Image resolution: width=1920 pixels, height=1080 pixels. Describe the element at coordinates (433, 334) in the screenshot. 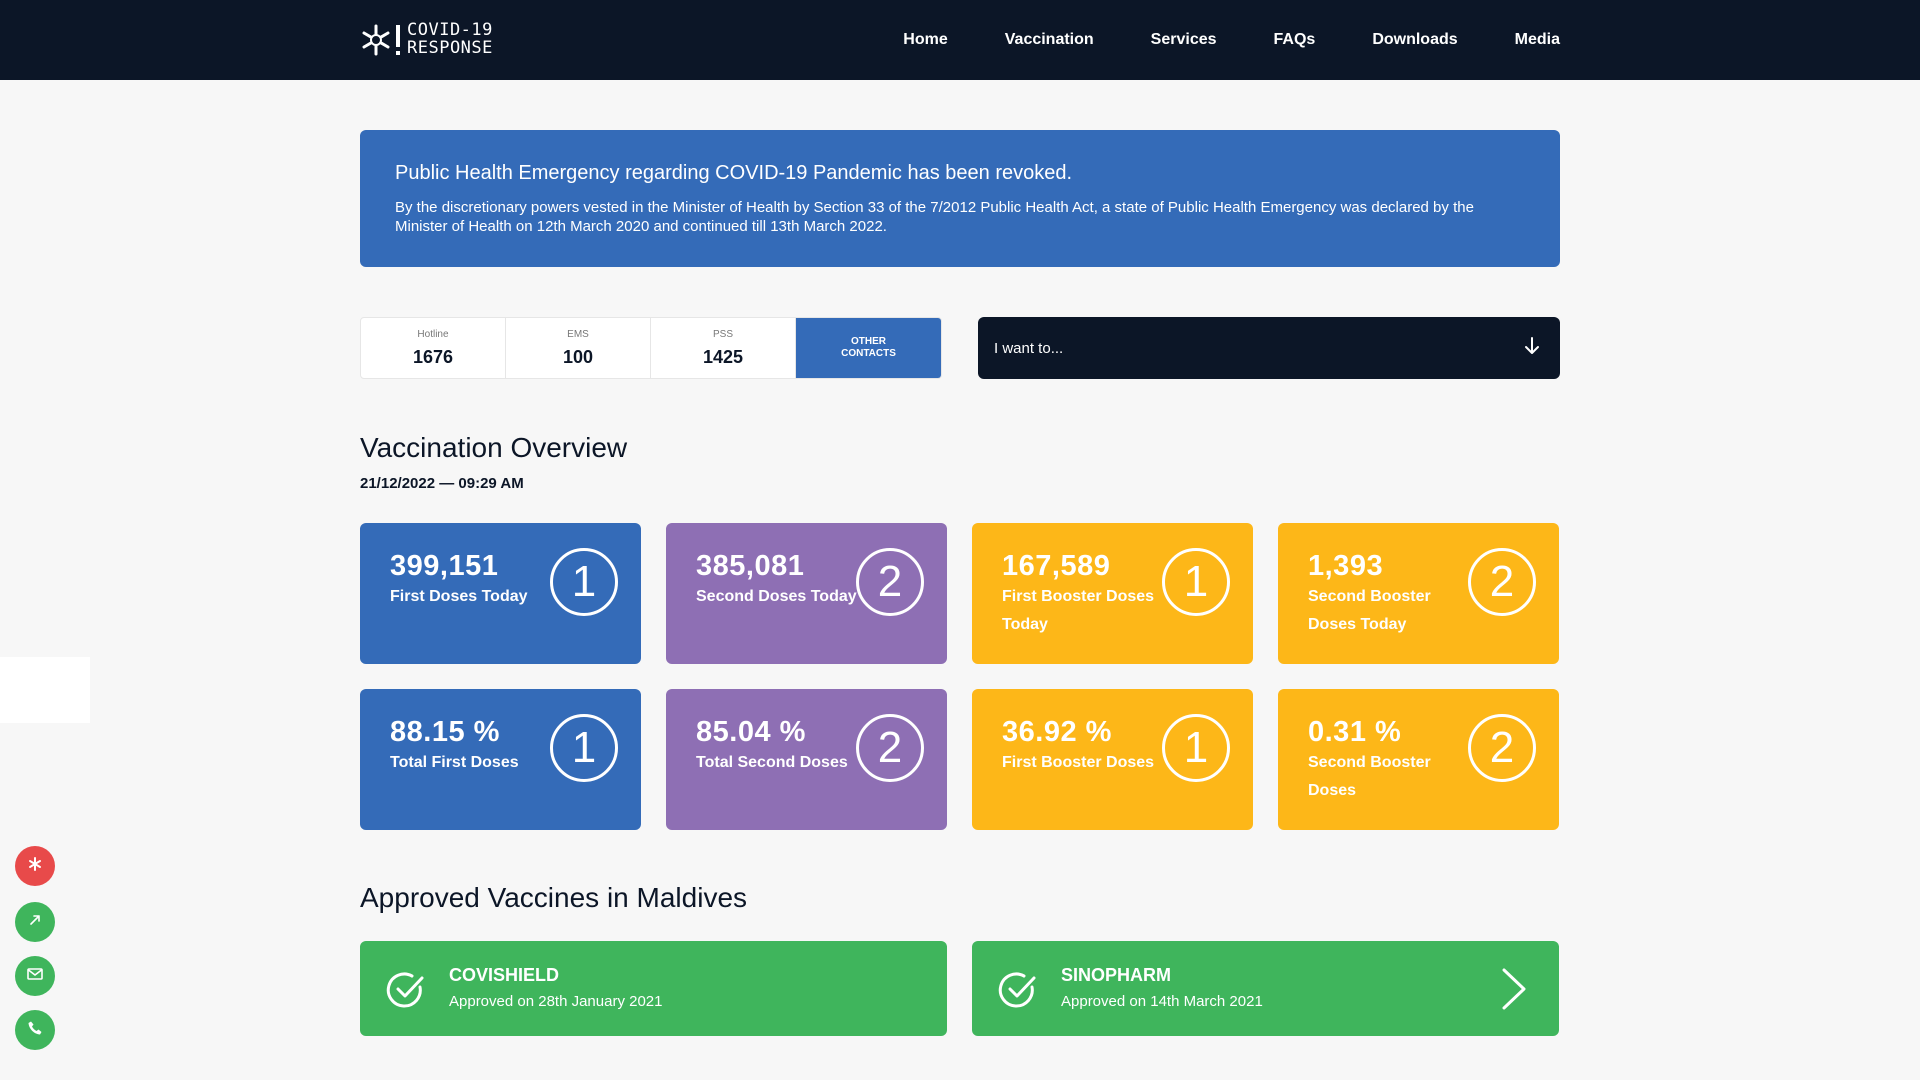

I see `contact-label: Hotline` at that location.